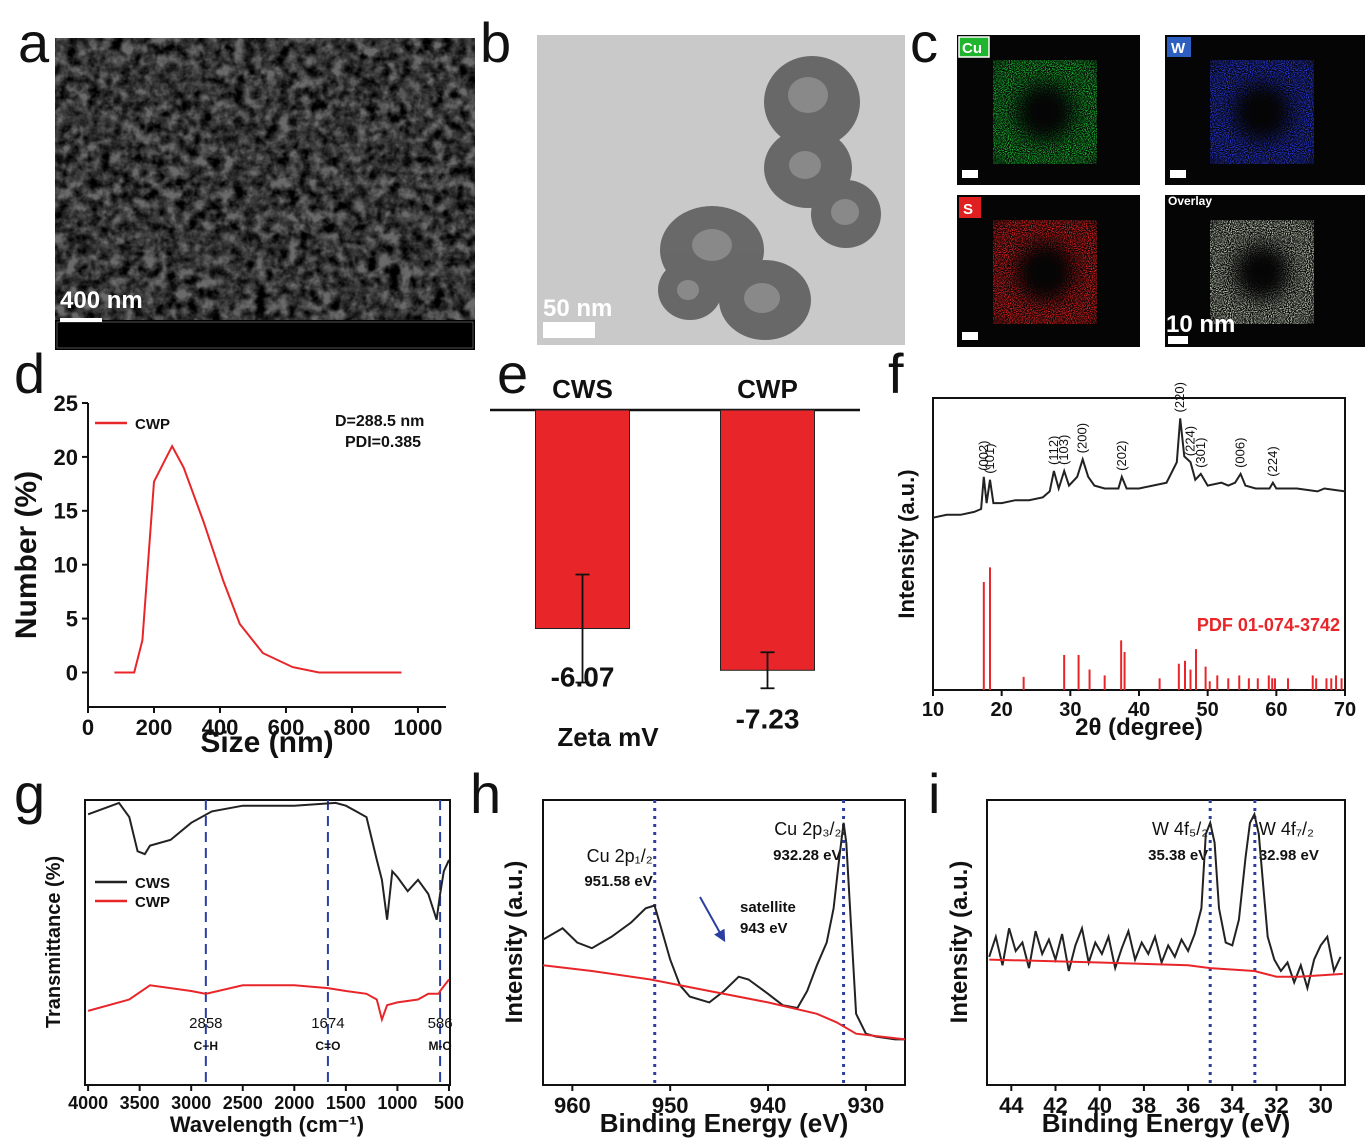 This screenshot has width=1367, height=1147. Describe the element at coordinates (1144, 1105) in the screenshot. I see `x-tick-label: 38` at that location.